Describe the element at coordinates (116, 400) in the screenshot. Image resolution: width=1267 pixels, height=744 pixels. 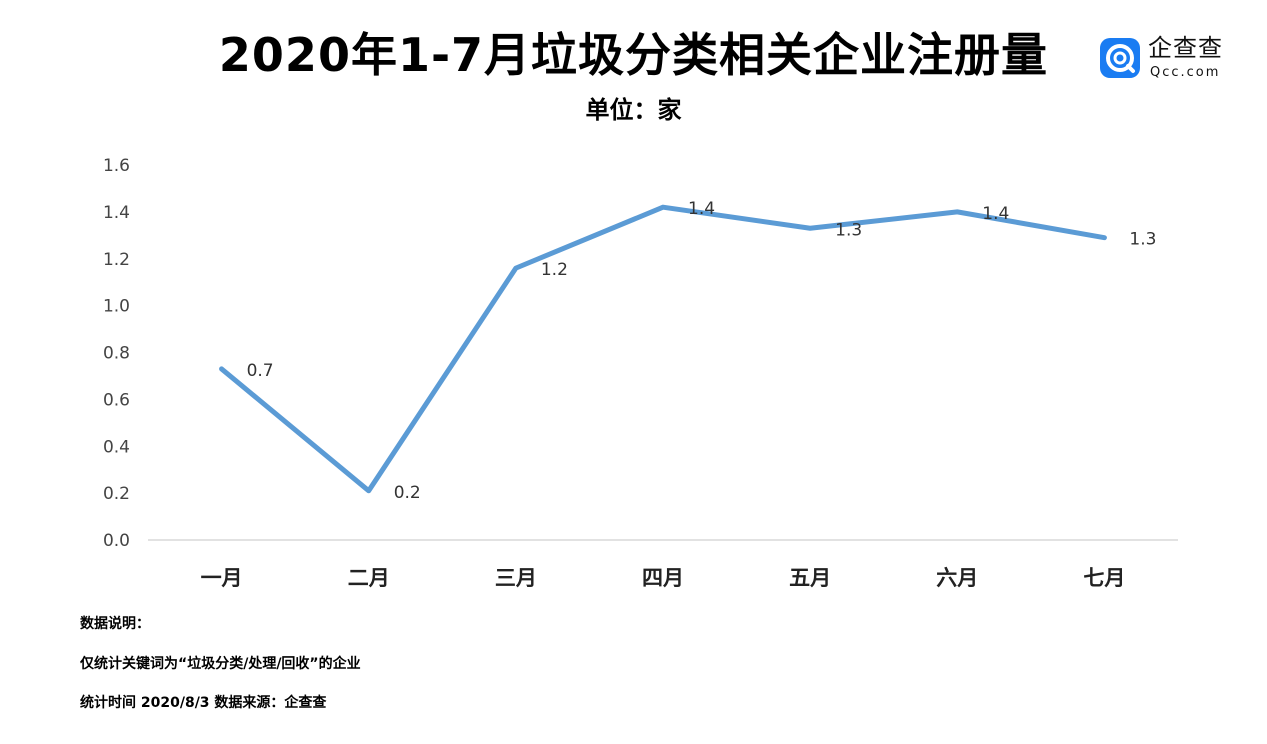
I see `y-tick-label: 0.6` at that location.